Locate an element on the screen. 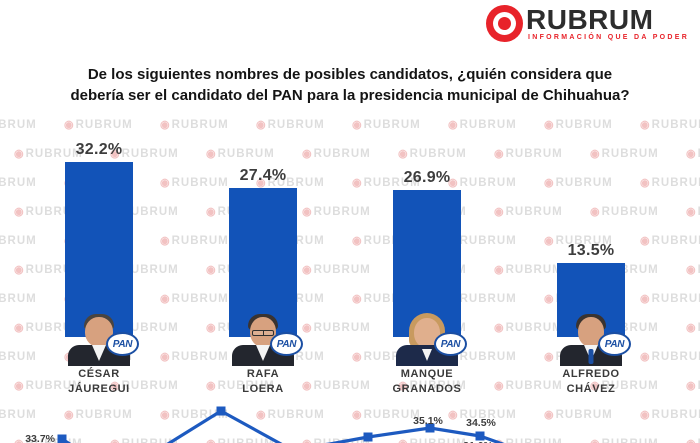 The height and width of the screenshot is (443, 700). candidate-name-line1: CÉSAR is located at coordinates (99, 374).